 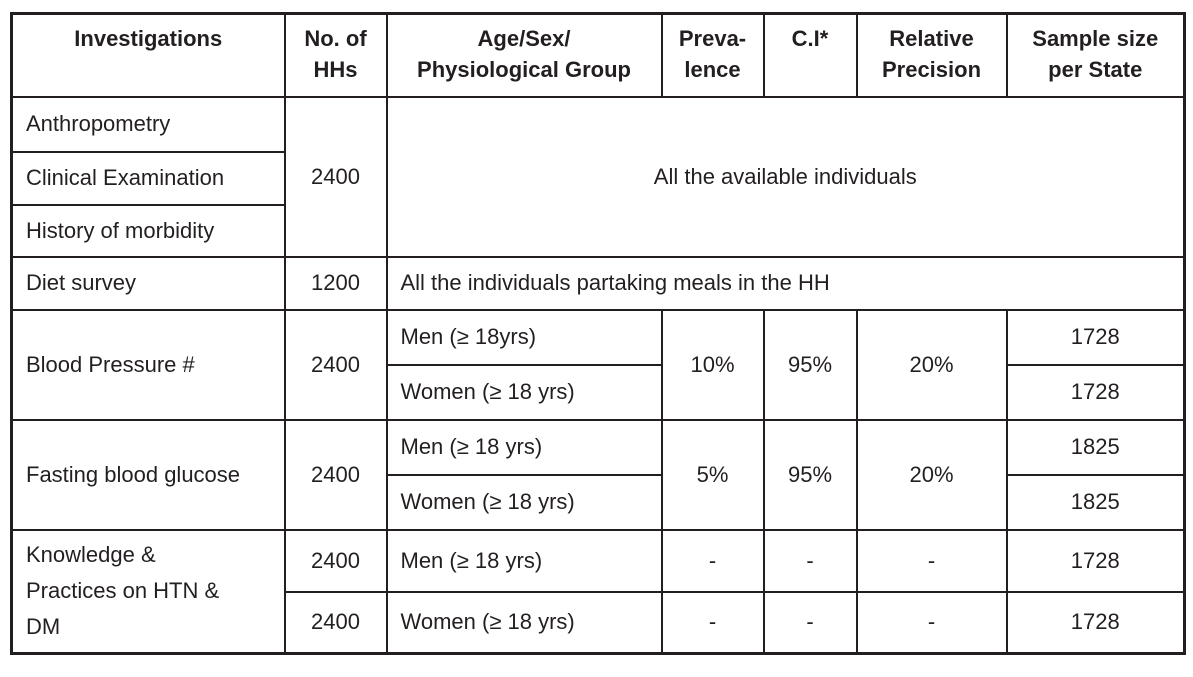 What do you see at coordinates (810, 622) in the screenshot?
I see `cell-kp-ci-women: -` at bounding box center [810, 622].